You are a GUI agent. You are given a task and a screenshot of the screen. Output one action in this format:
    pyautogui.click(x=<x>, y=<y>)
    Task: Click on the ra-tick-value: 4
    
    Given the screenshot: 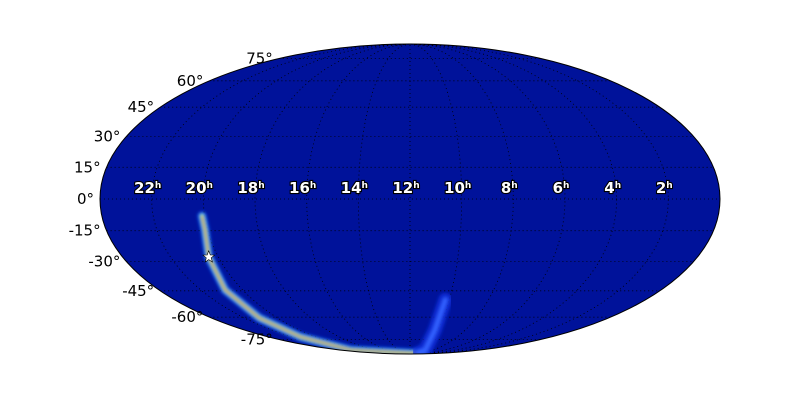 What is the action you would take?
    pyautogui.click(x=609, y=188)
    